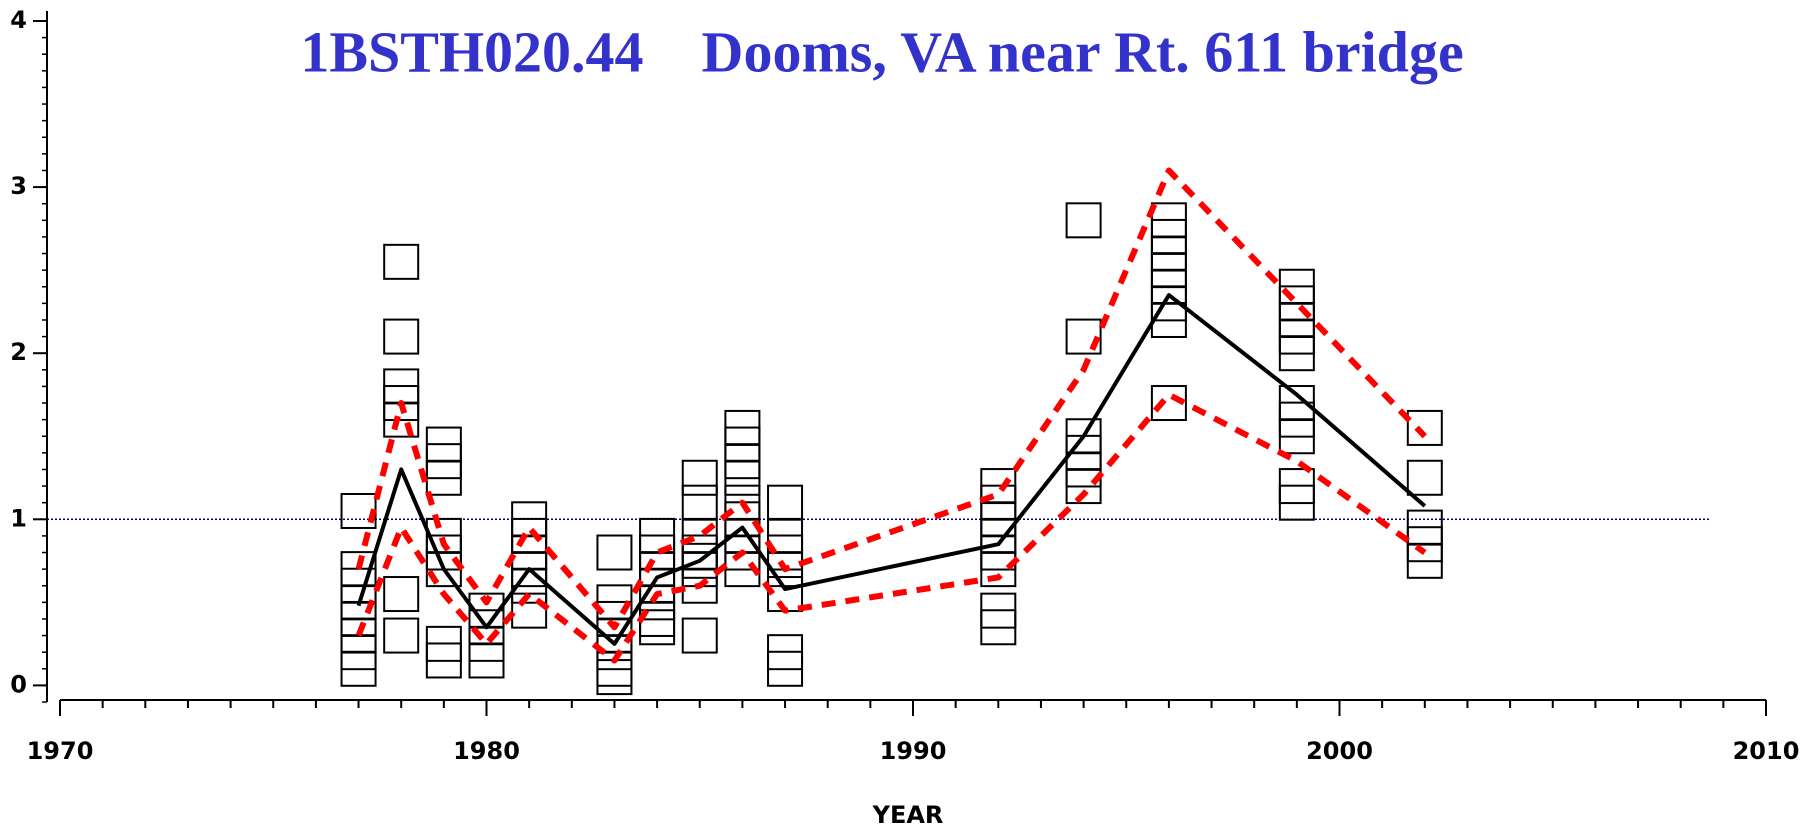  I want to click on x-tick-label: 2010, so click(1766, 751).